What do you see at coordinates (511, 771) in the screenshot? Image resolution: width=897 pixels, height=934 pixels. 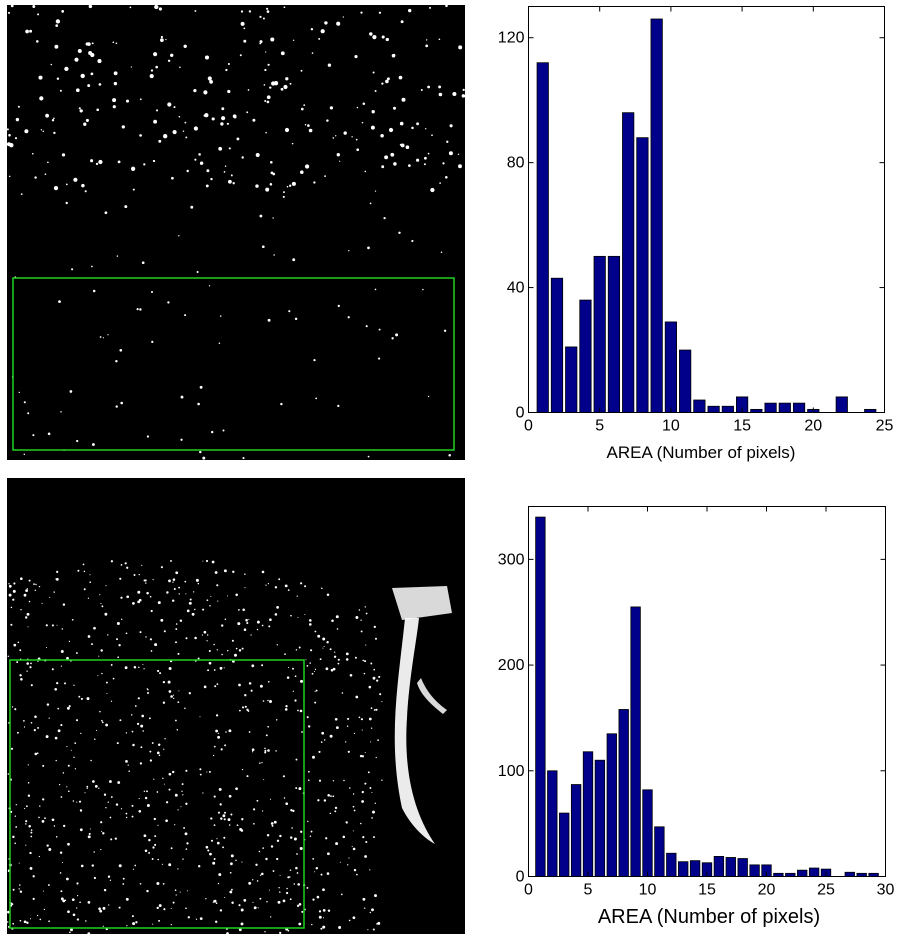 I see `y-tick-label: 100` at bounding box center [511, 771].